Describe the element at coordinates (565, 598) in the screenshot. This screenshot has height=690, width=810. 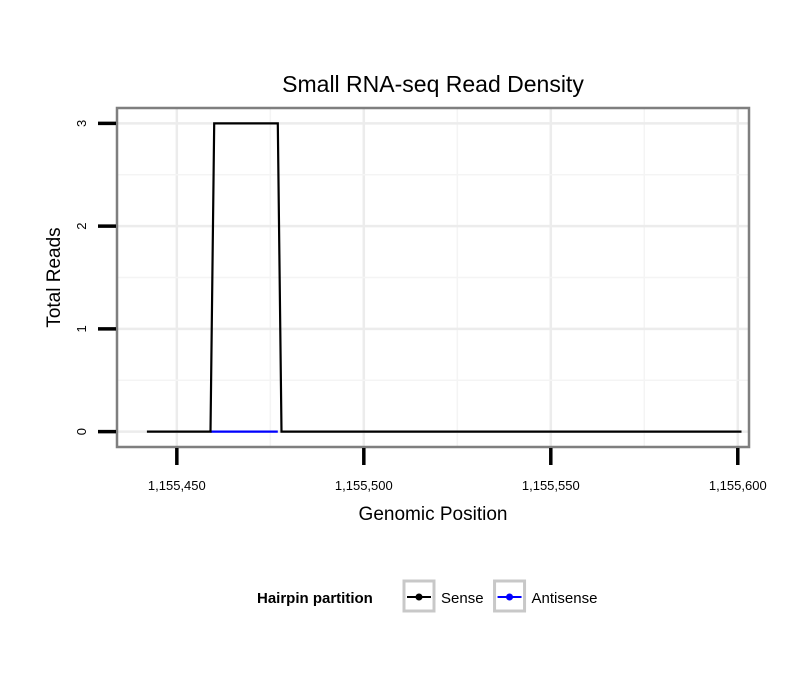
I see `legend-label: Antisense` at that location.